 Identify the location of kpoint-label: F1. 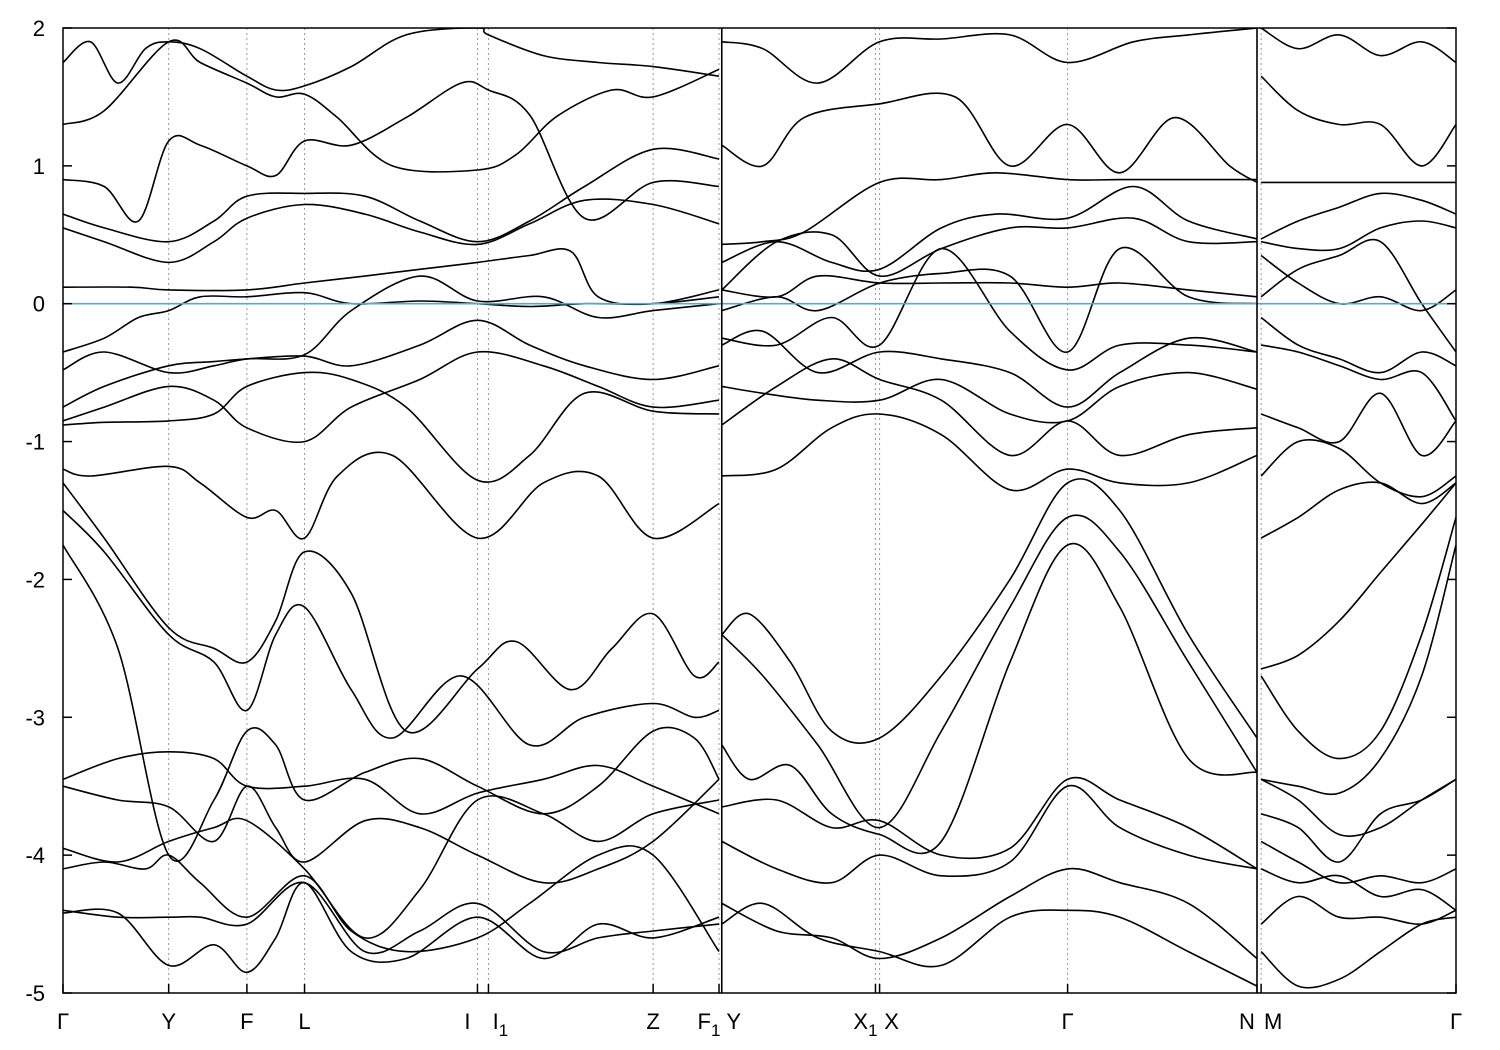
(709, 1024).